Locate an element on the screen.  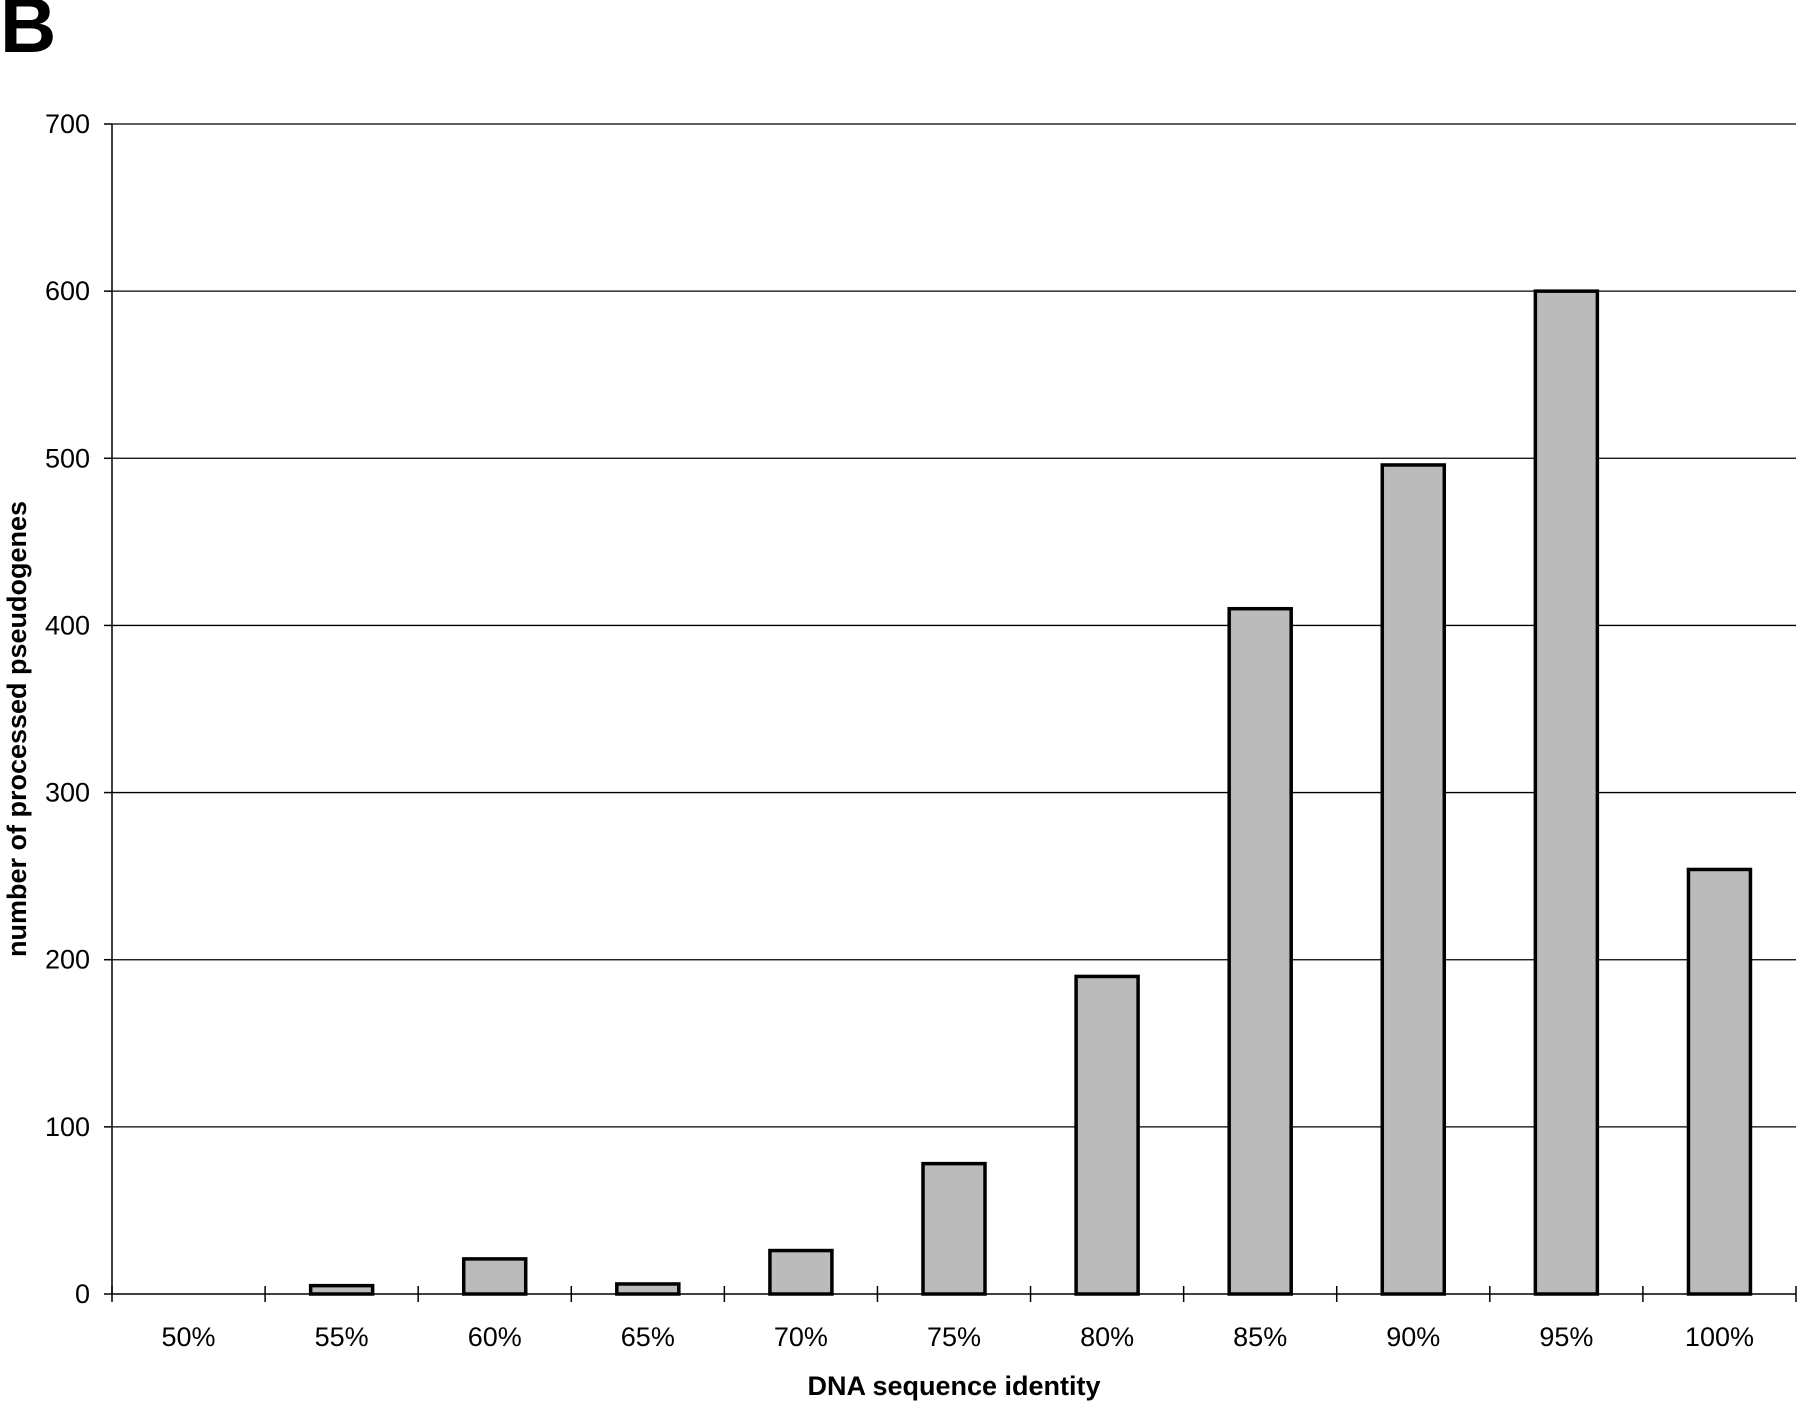
x-tick-label: 90% is located at coordinates (1413, 1337).